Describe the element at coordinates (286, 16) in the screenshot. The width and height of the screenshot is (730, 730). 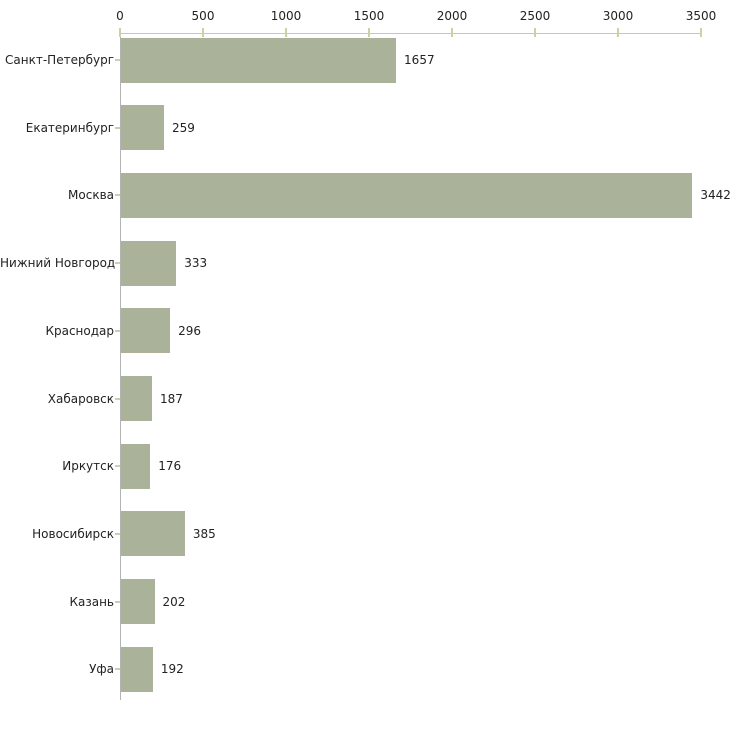
I see `x-tick-label: 1000` at that location.